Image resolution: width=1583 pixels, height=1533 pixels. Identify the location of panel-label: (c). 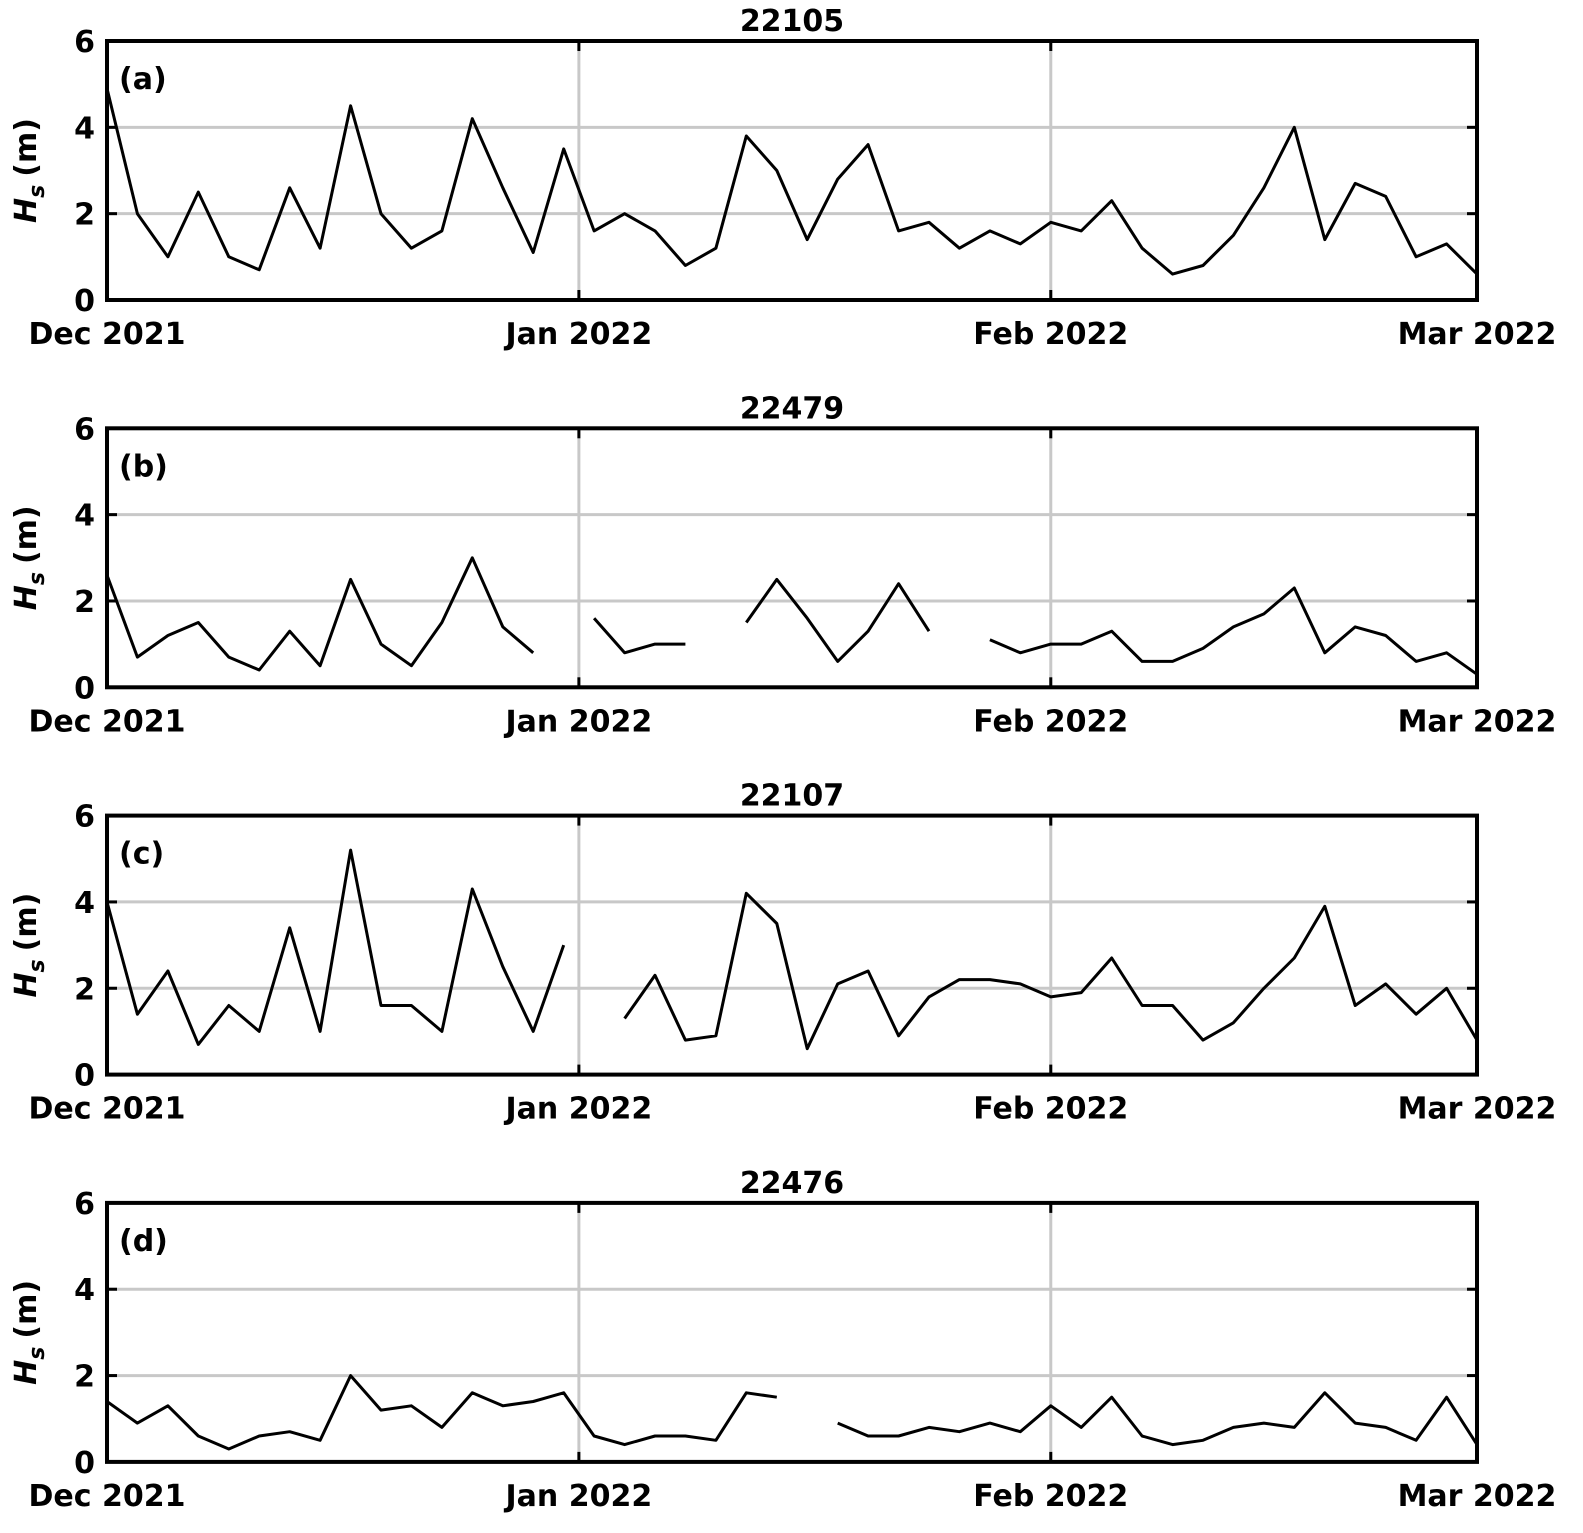
(141, 854).